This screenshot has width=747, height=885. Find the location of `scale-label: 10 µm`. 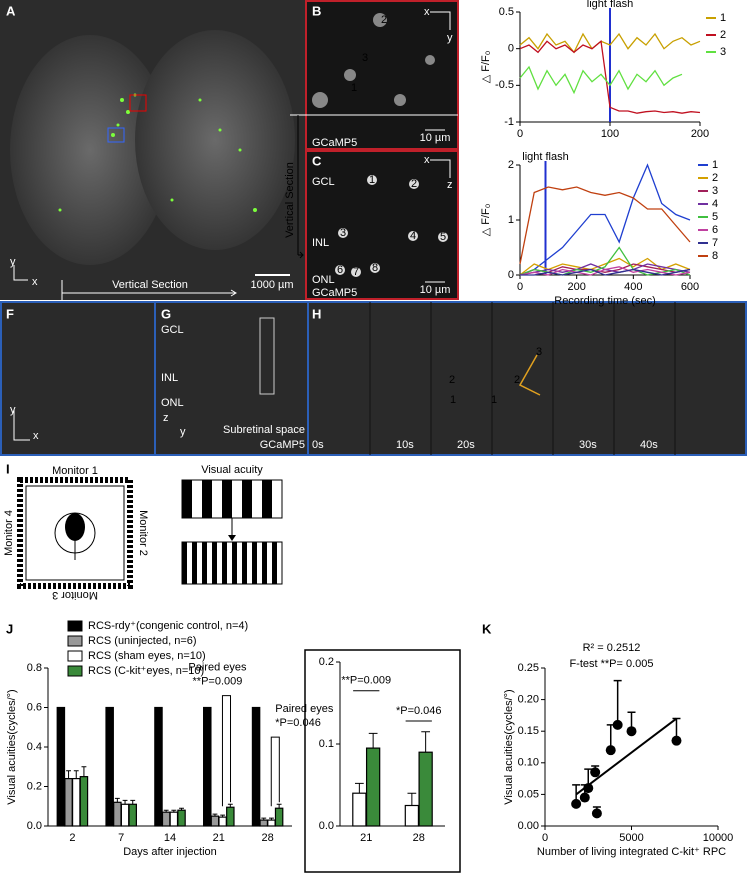

scale-label: 10 µm is located at coordinates (435, 290).